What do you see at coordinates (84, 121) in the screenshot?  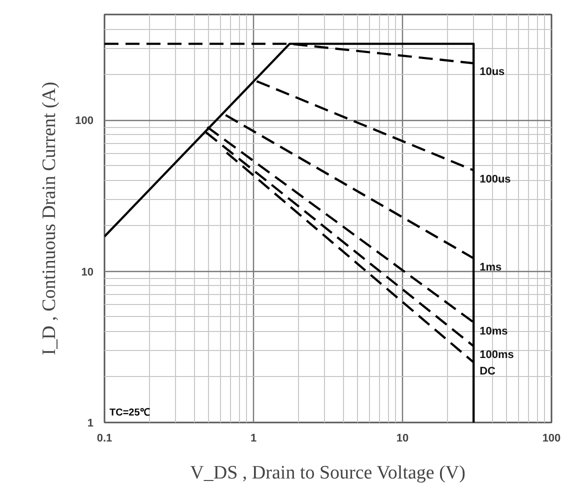 I see `y-tick-label: 100` at bounding box center [84, 121].